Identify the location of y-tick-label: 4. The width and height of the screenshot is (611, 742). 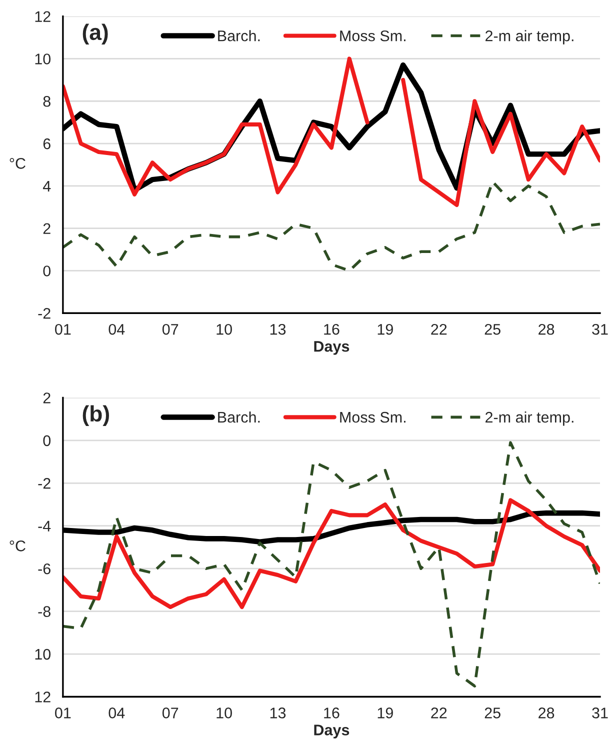
(46, 186).